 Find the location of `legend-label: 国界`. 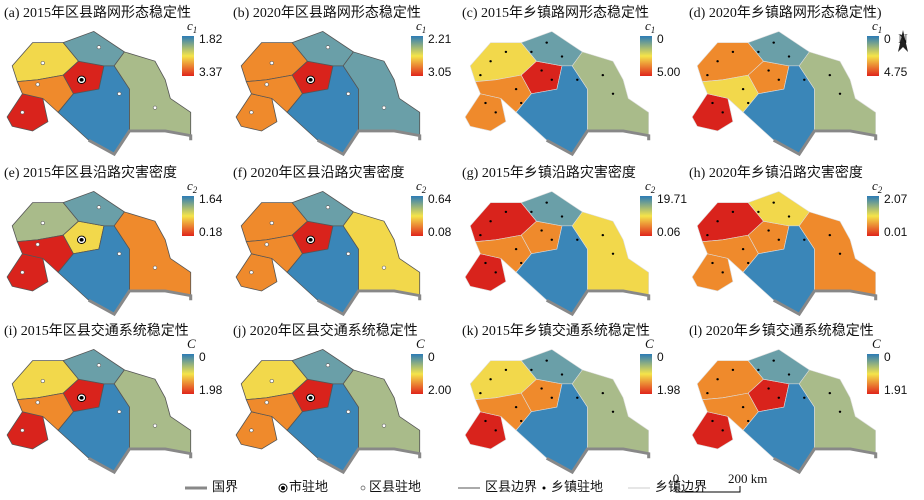

legend-label: 国界 is located at coordinates (225, 486).